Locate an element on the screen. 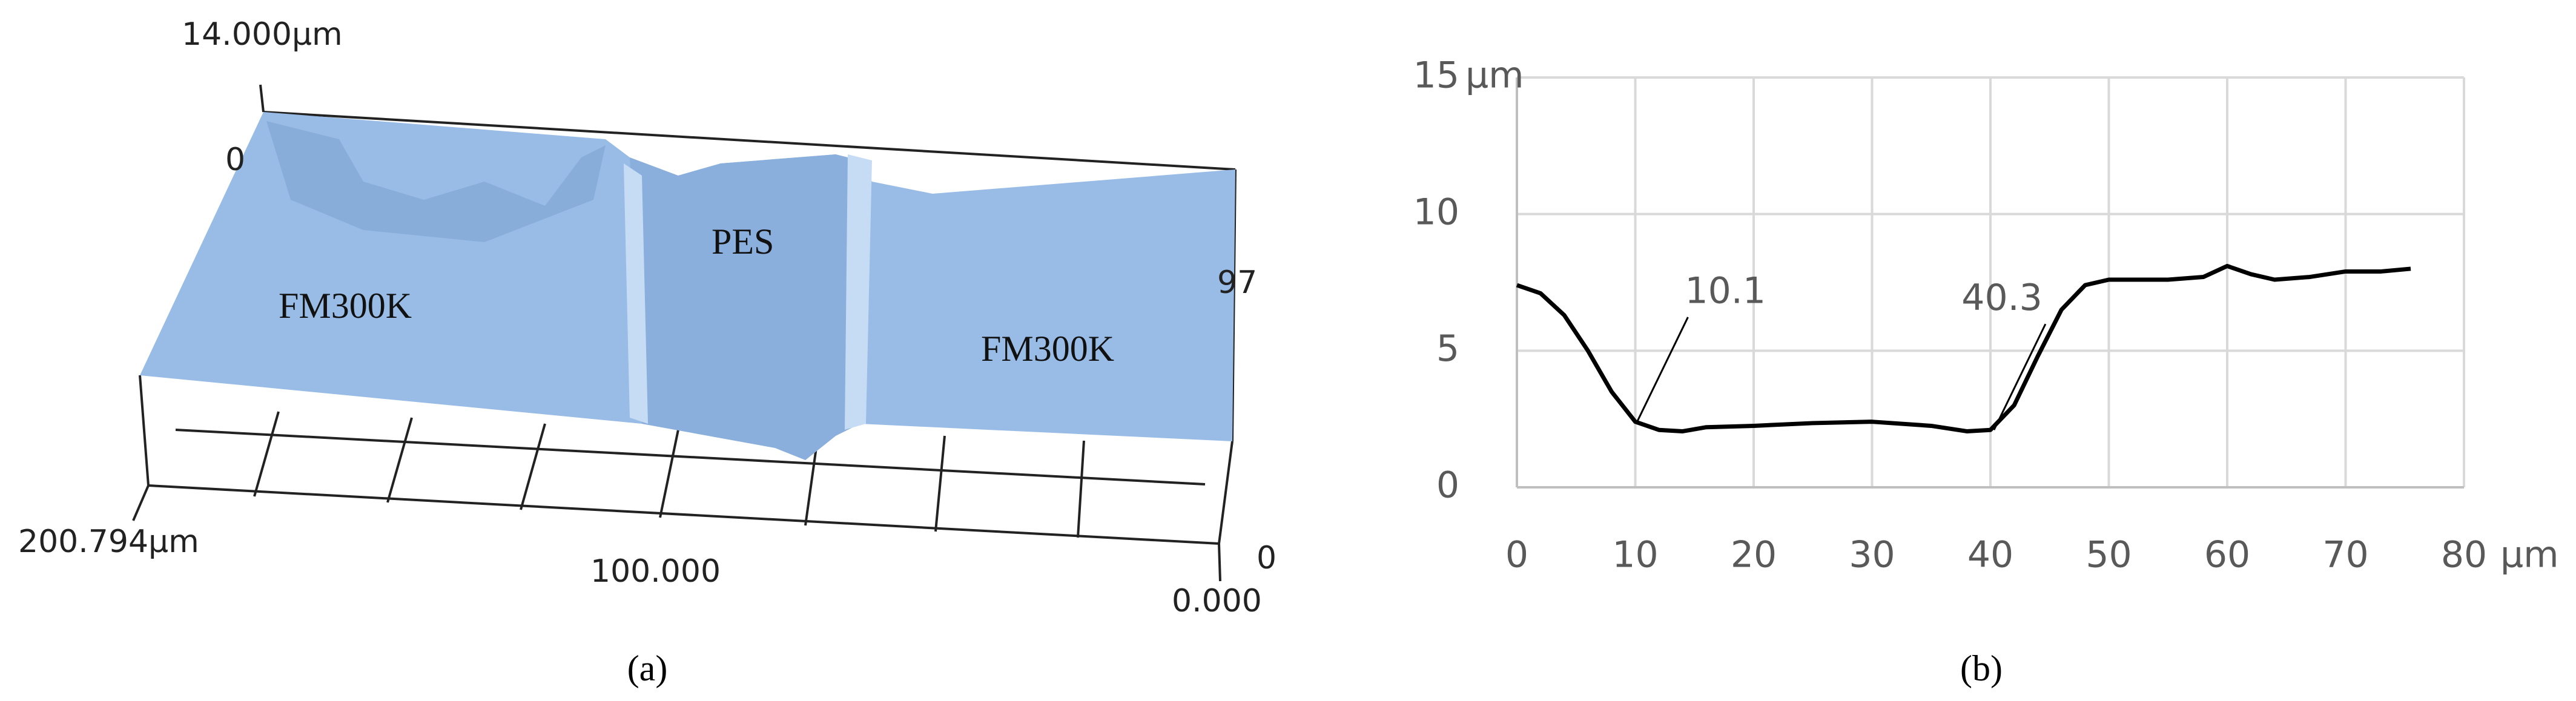 This screenshot has height=701, width=2576. x-zero-label: 0.000 is located at coordinates (1217, 601).